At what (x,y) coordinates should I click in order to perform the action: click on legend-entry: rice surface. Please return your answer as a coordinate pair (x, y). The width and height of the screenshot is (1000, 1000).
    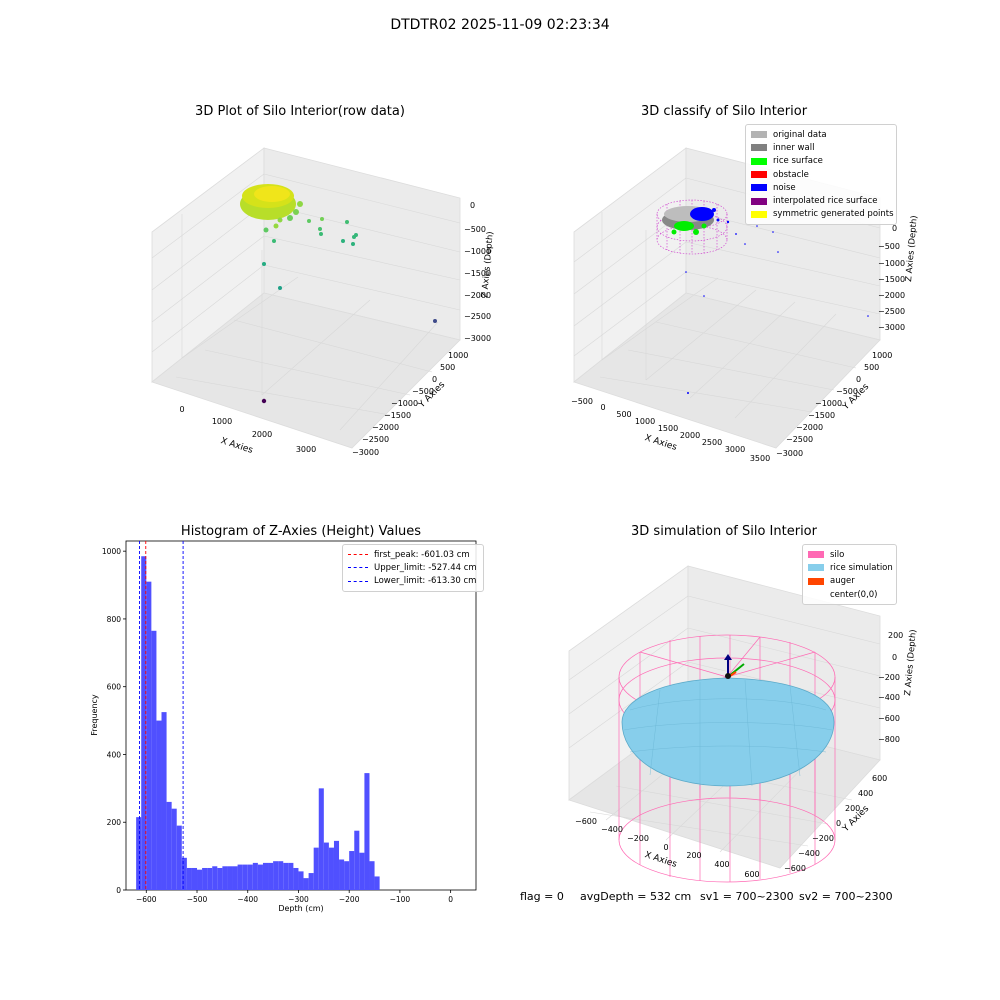
    Looking at the image, I should click on (821, 161).